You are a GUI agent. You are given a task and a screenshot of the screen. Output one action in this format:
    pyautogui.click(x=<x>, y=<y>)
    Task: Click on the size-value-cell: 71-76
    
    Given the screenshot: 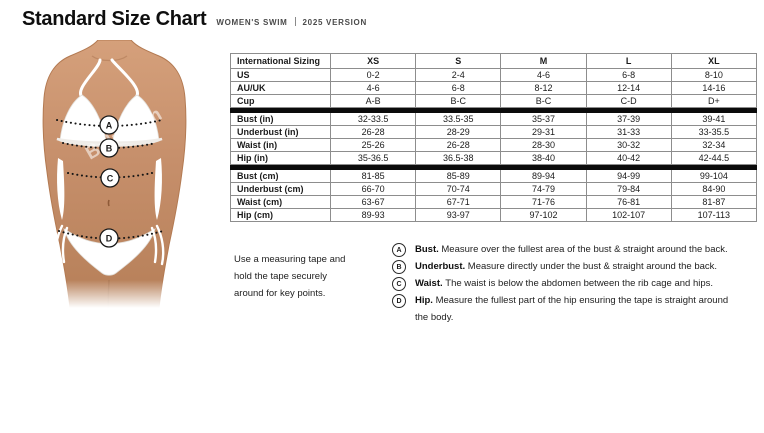 What is the action you would take?
    pyautogui.click(x=543, y=202)
    